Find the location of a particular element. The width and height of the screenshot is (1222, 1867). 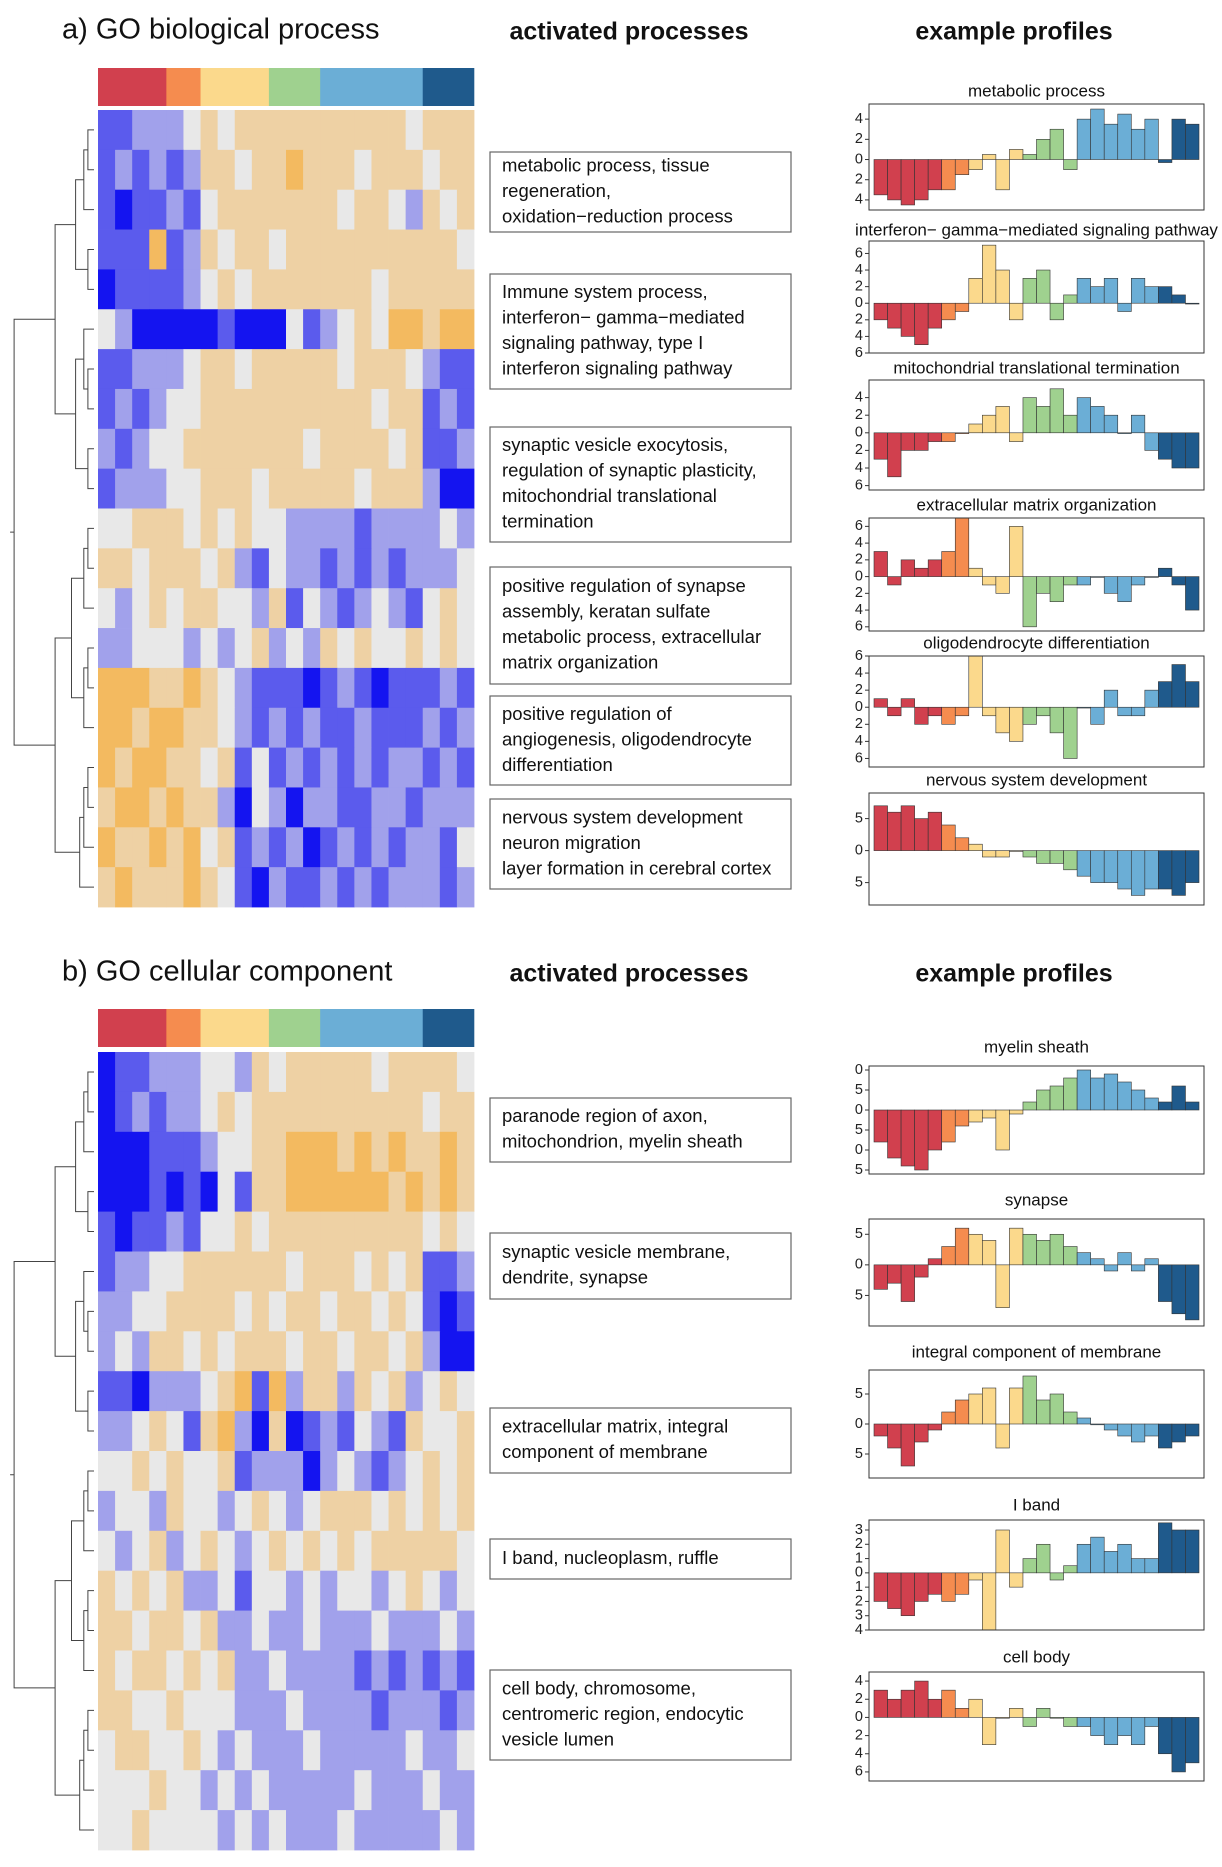

process-text: mitochondrial translational is located at coordinates (609, 495).